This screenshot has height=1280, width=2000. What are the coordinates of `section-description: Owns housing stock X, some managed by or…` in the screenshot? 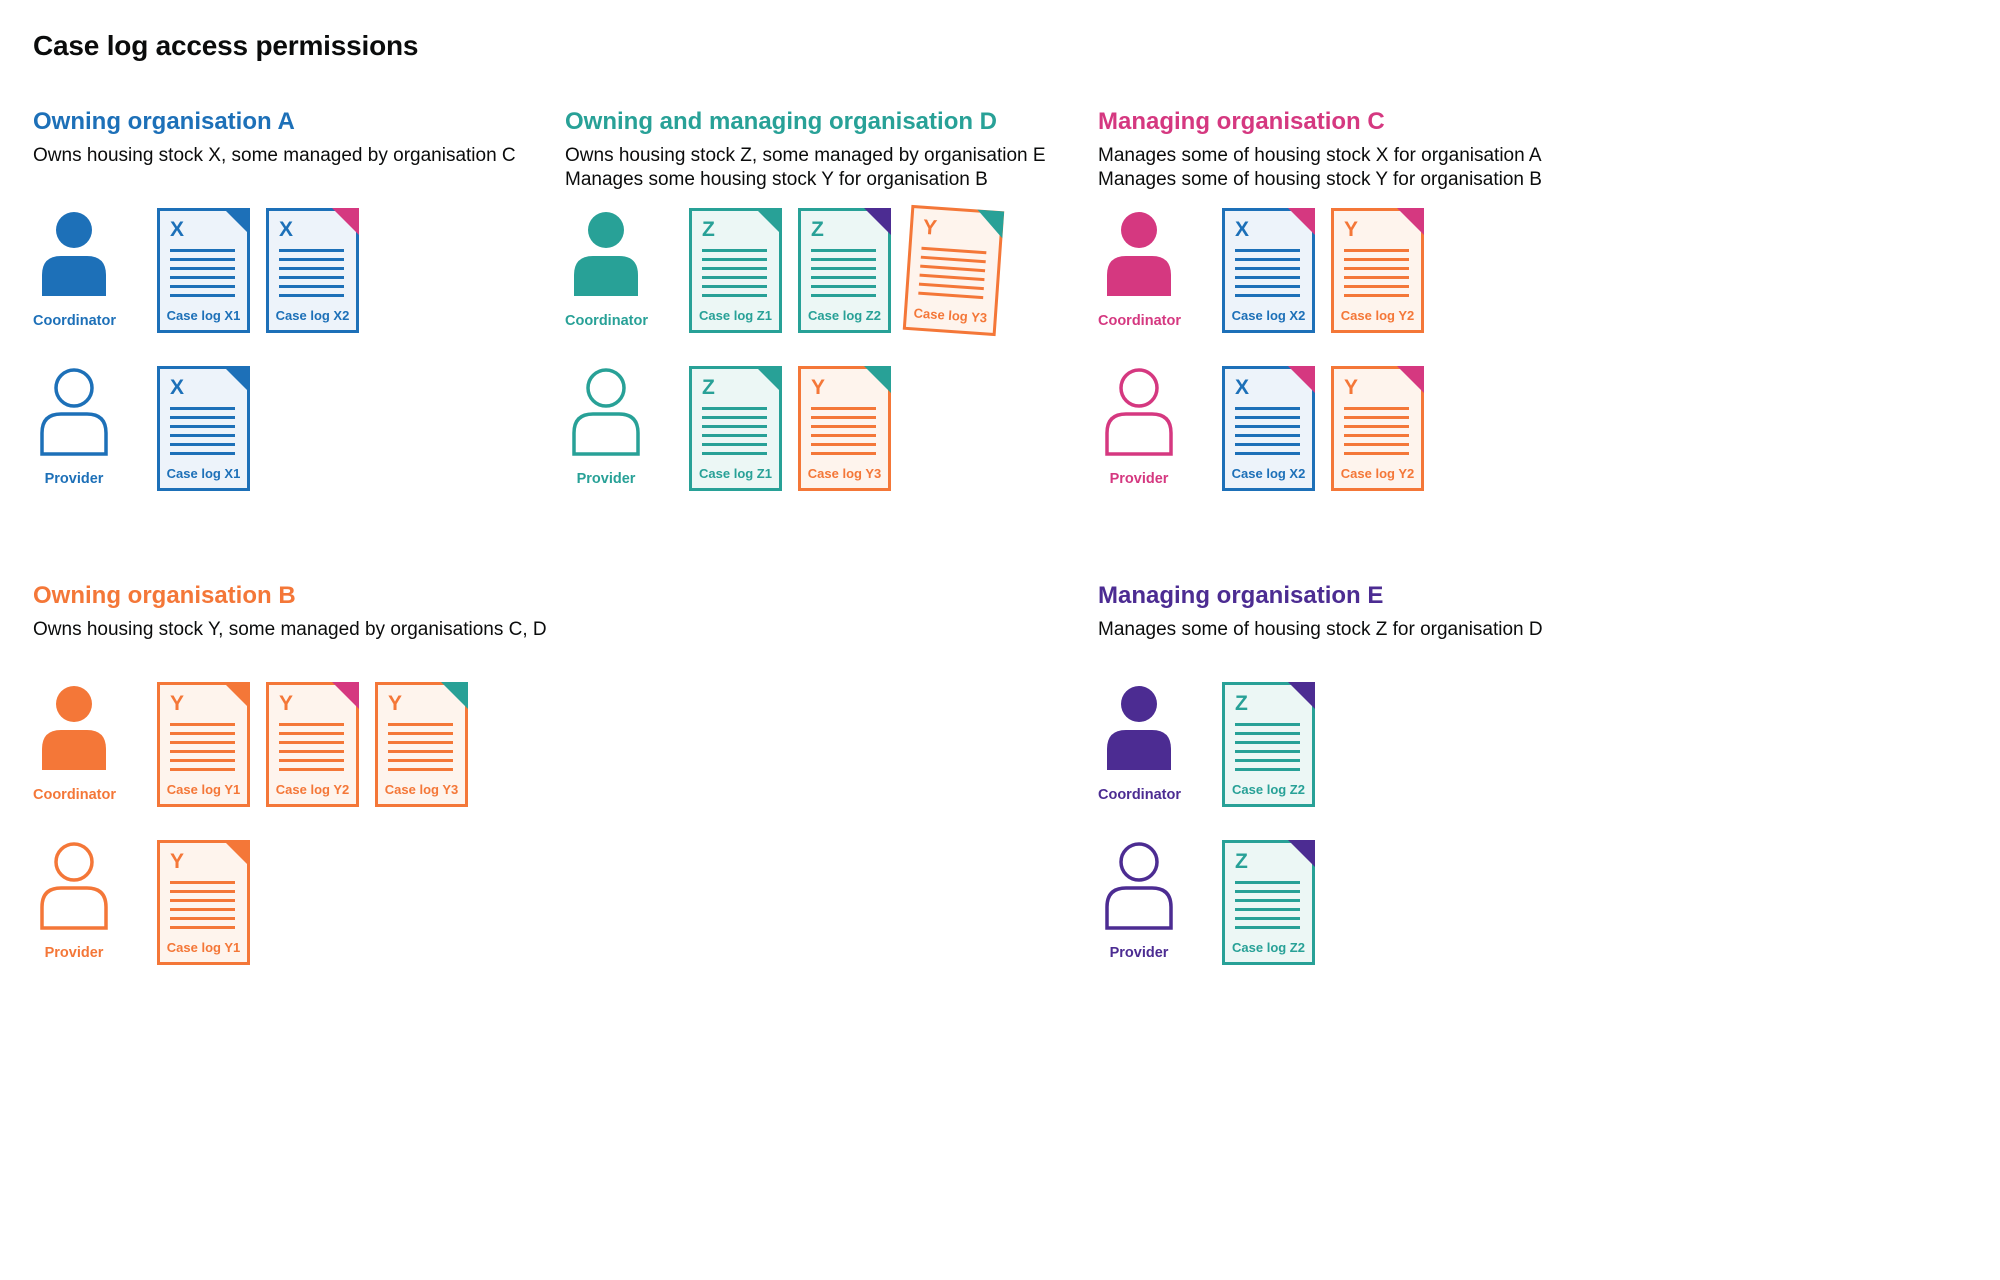 It's located at (299, 169).